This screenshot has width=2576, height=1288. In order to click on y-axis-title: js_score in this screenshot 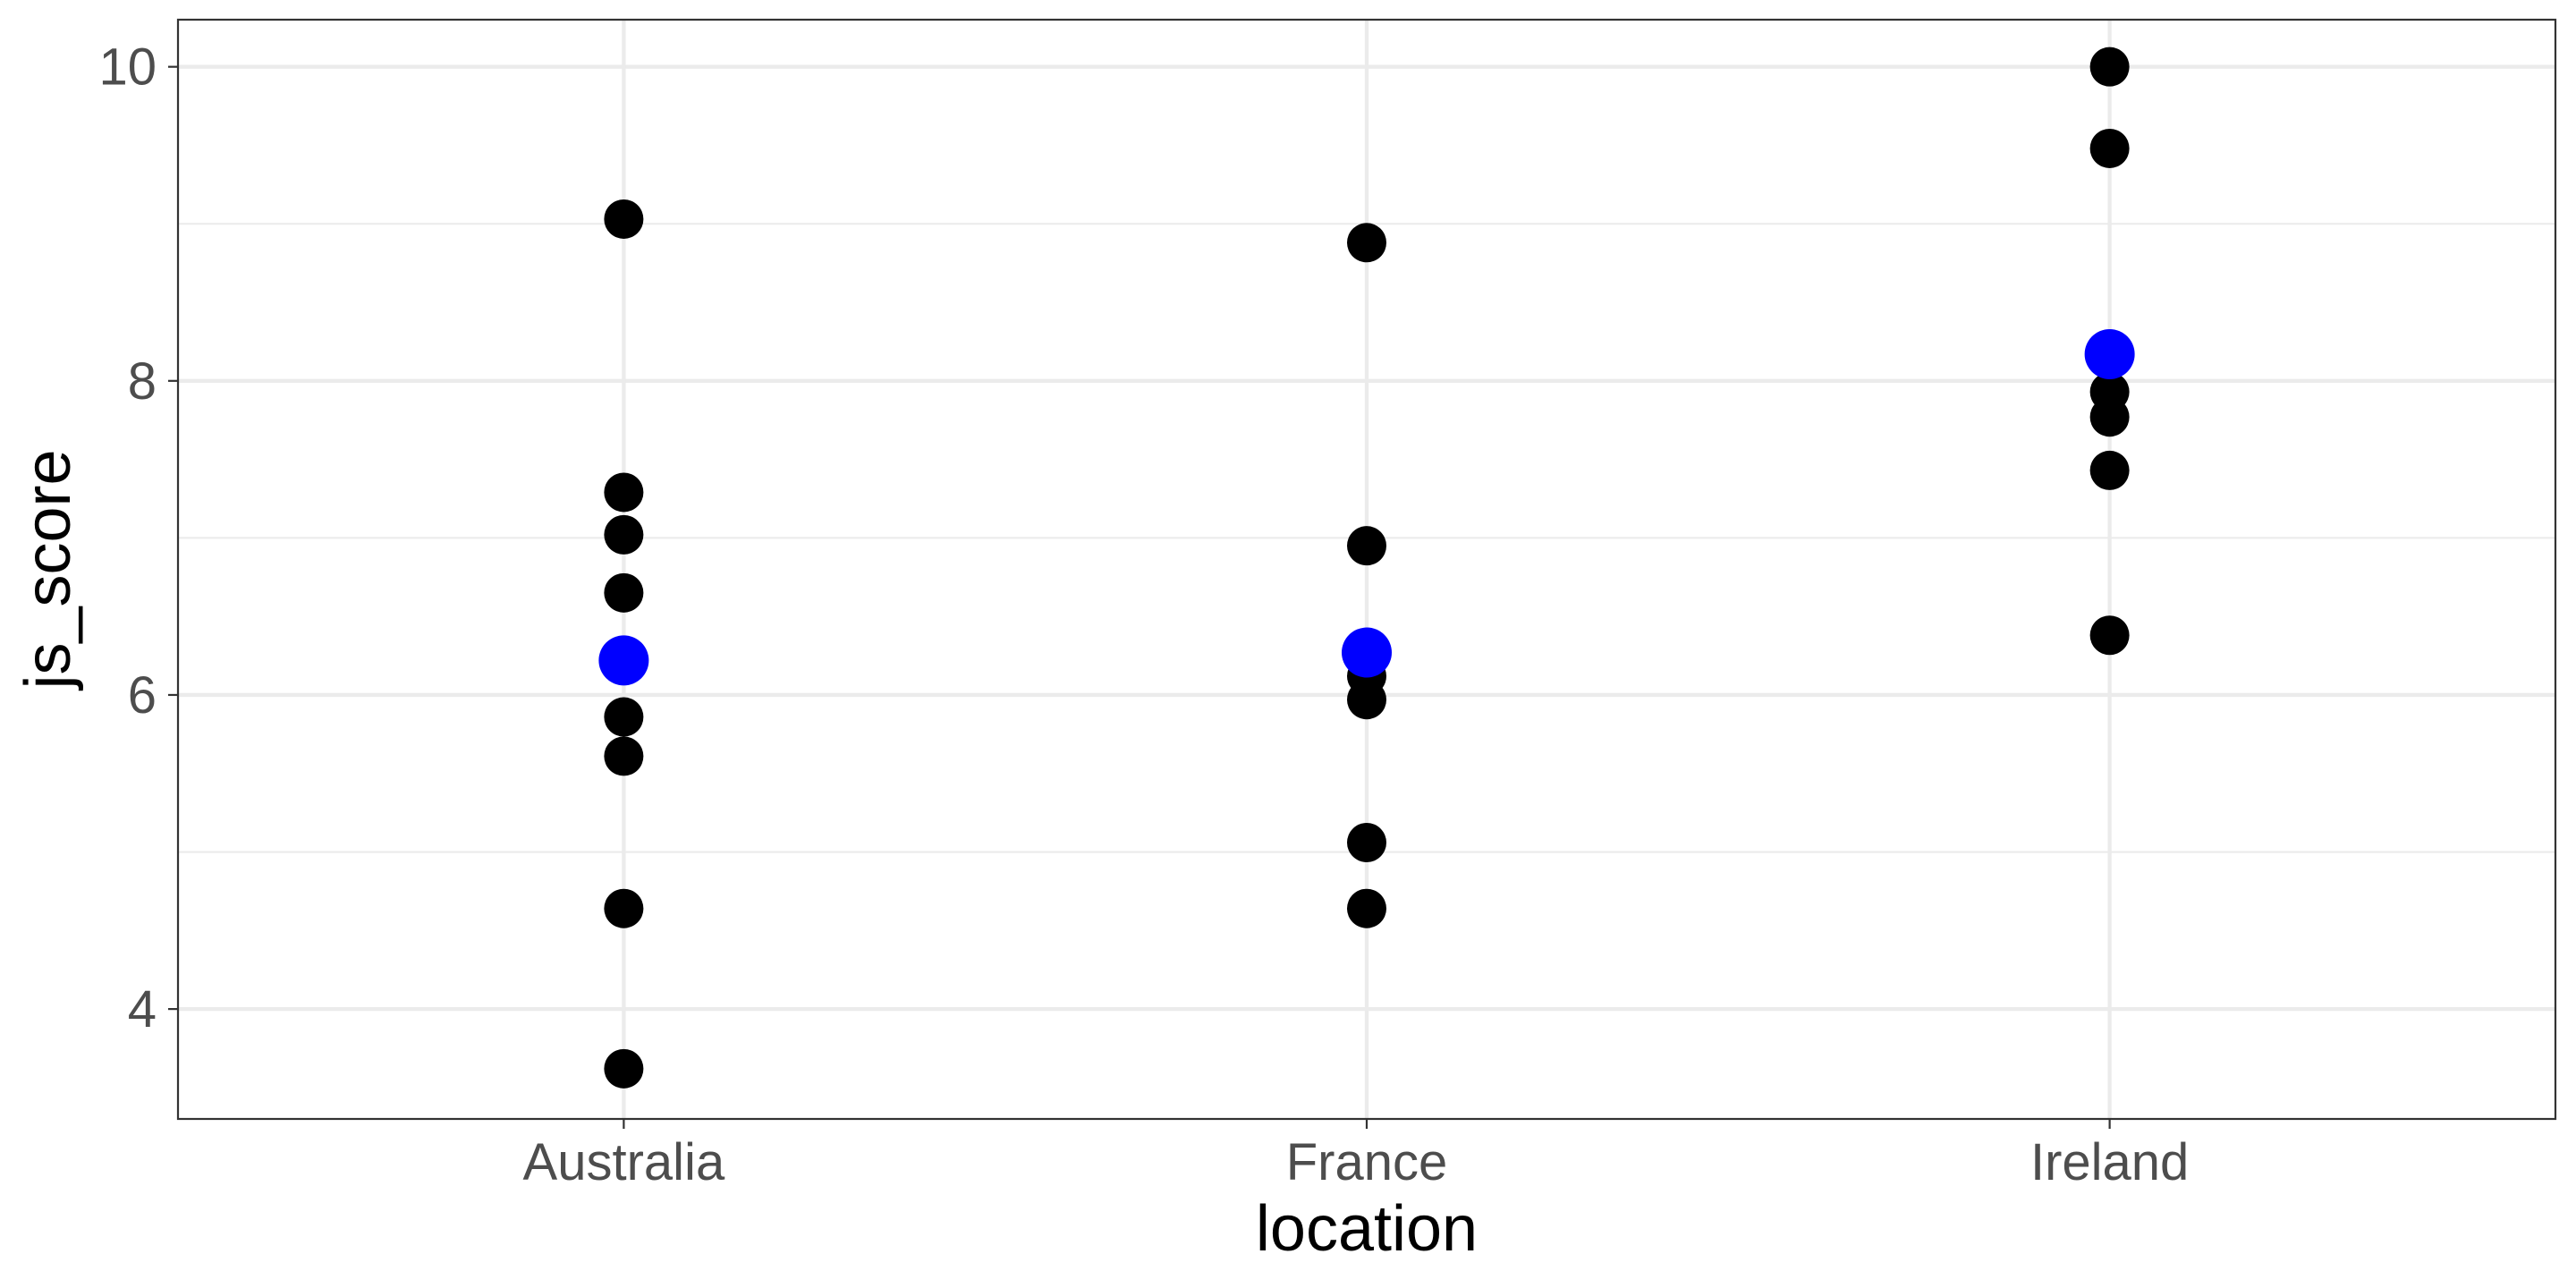, I will do `click(48, 570)`.